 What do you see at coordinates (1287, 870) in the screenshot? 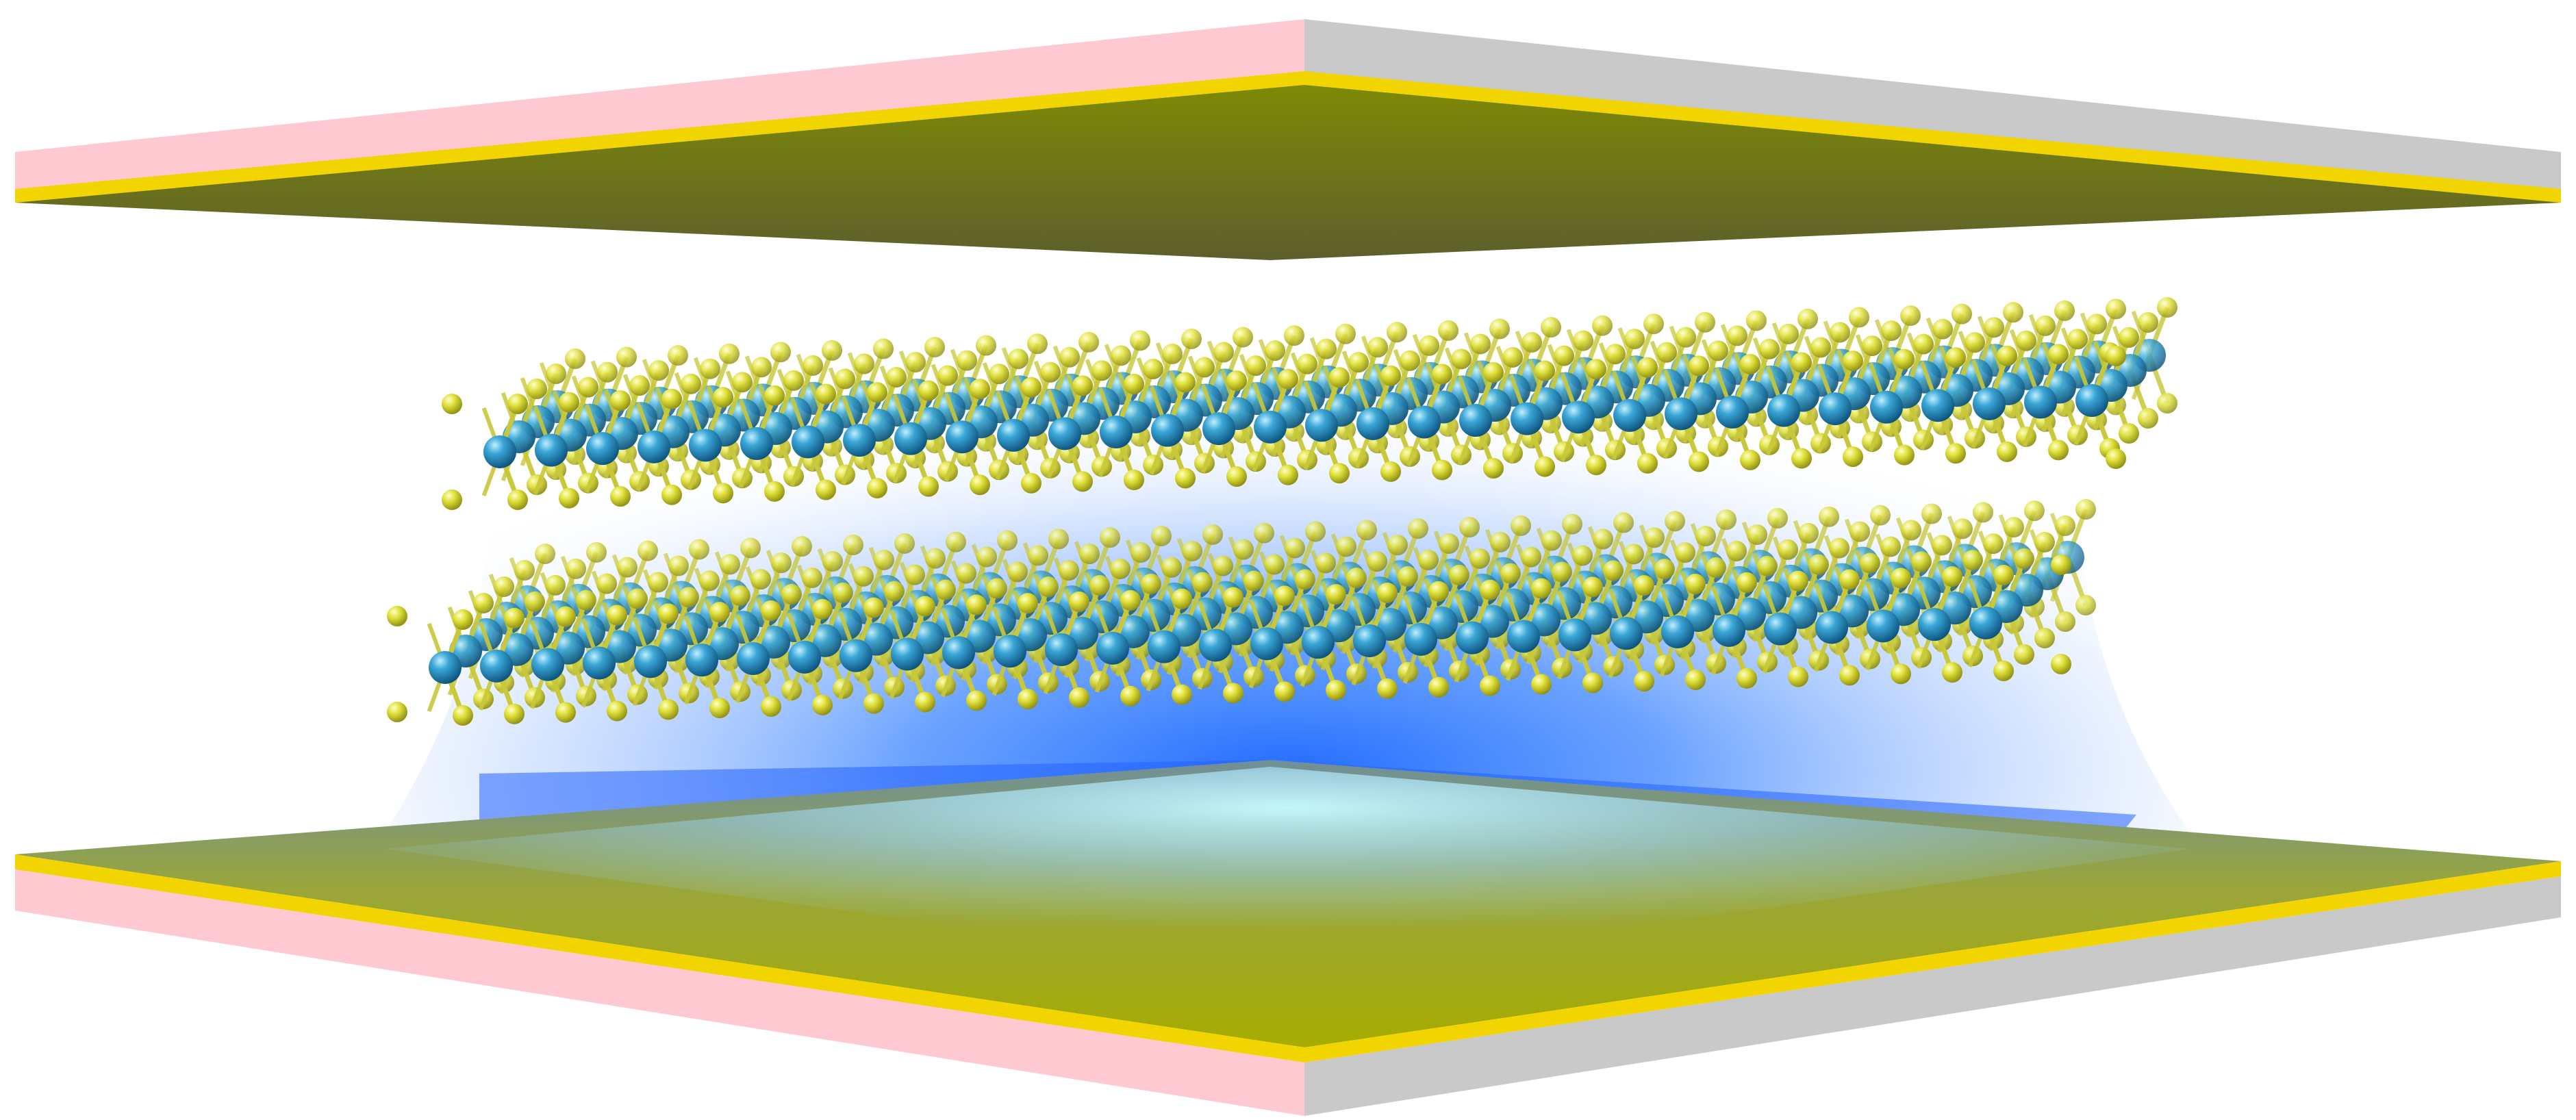
I see `bottom-plate-glow` at bounding box center [1287, 870].